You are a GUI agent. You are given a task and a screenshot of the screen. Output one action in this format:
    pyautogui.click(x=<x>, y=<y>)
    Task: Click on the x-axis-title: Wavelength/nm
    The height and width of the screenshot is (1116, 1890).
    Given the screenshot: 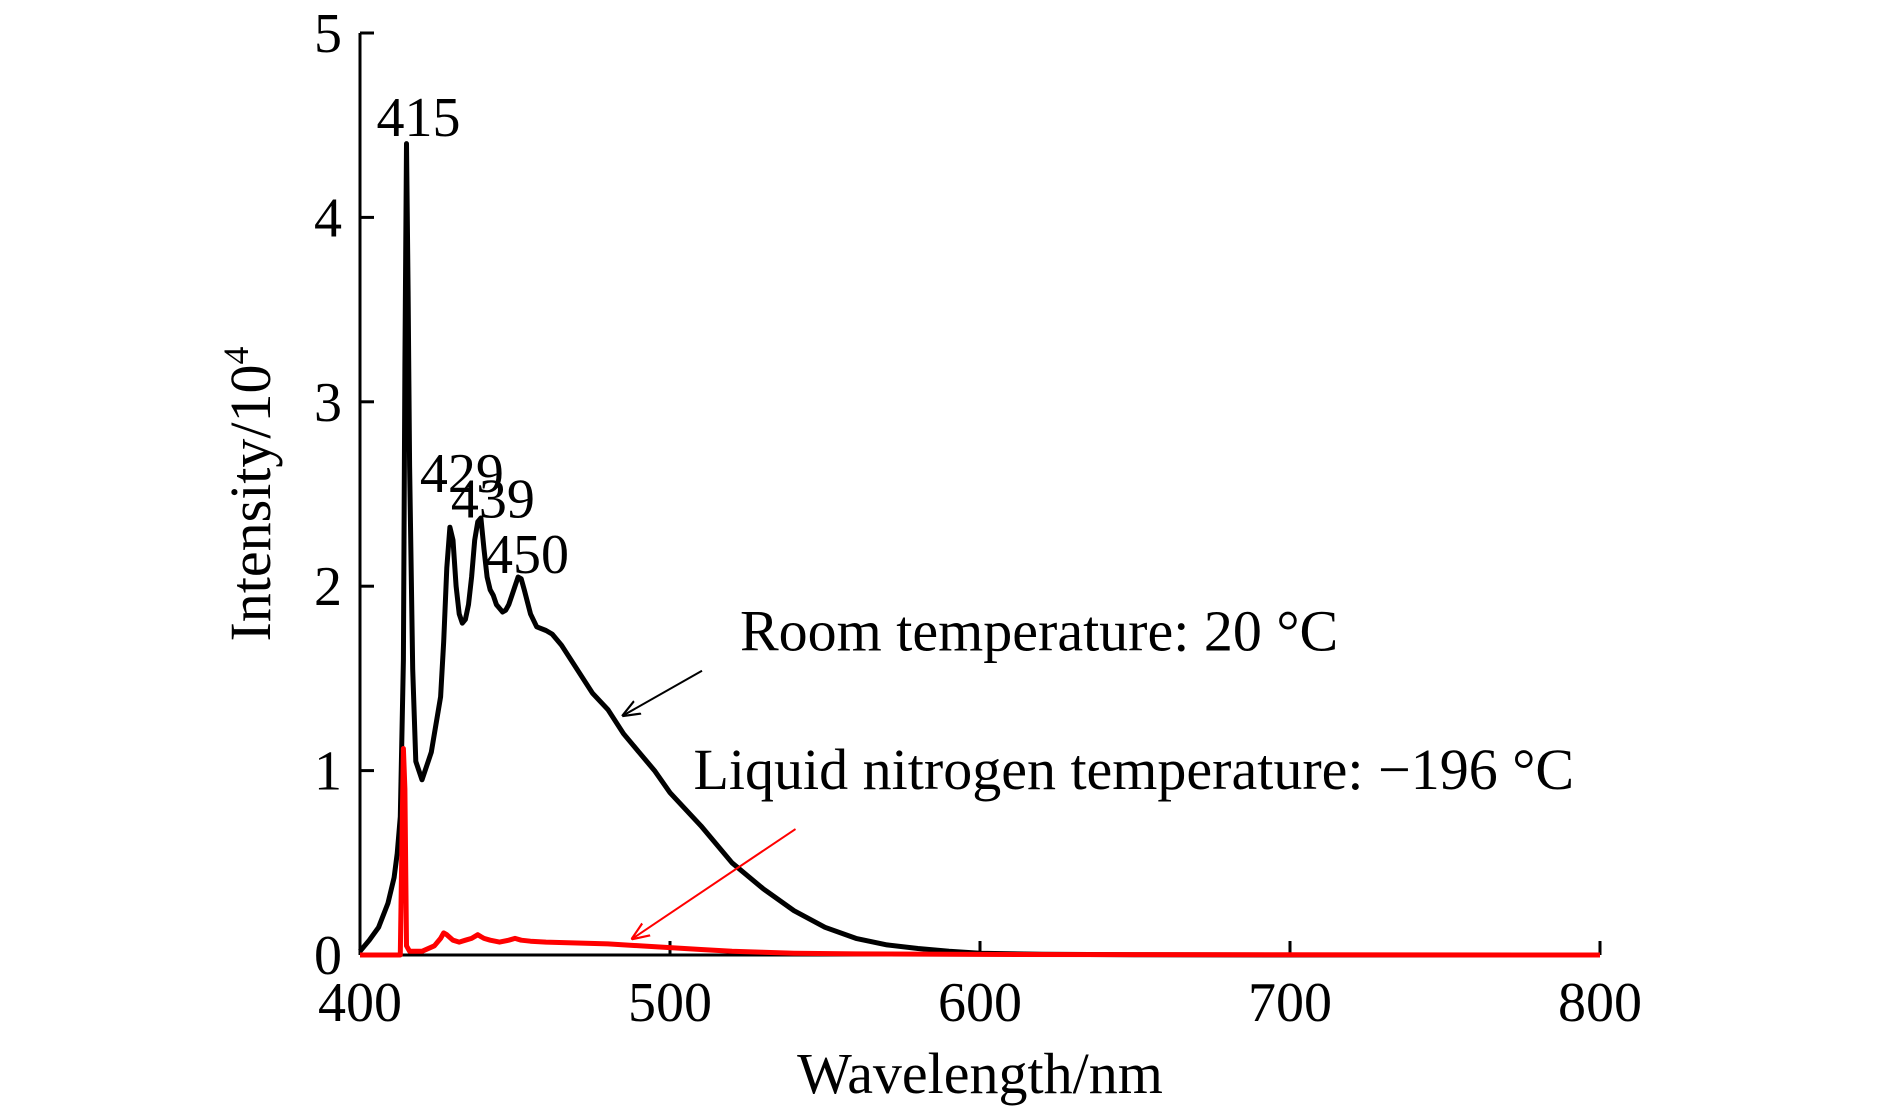 What is the action you would take?
    pyautogui.click(x=980, y=1073)
    